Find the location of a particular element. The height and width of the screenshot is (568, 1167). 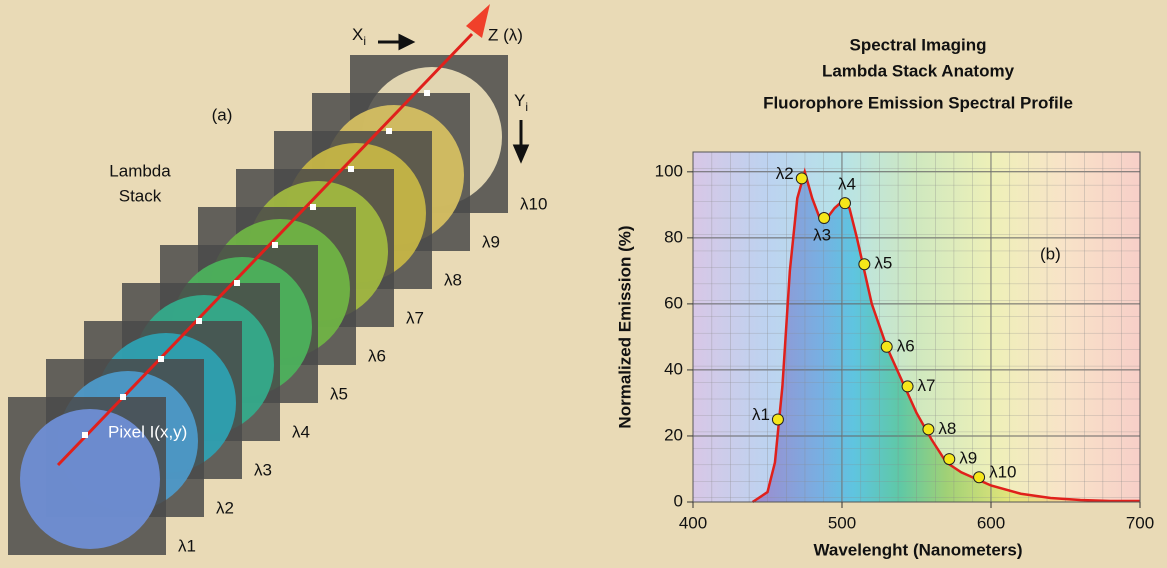

x-axis-title: Wavelenght (Nanometers) is located at coordinates (917, 549).